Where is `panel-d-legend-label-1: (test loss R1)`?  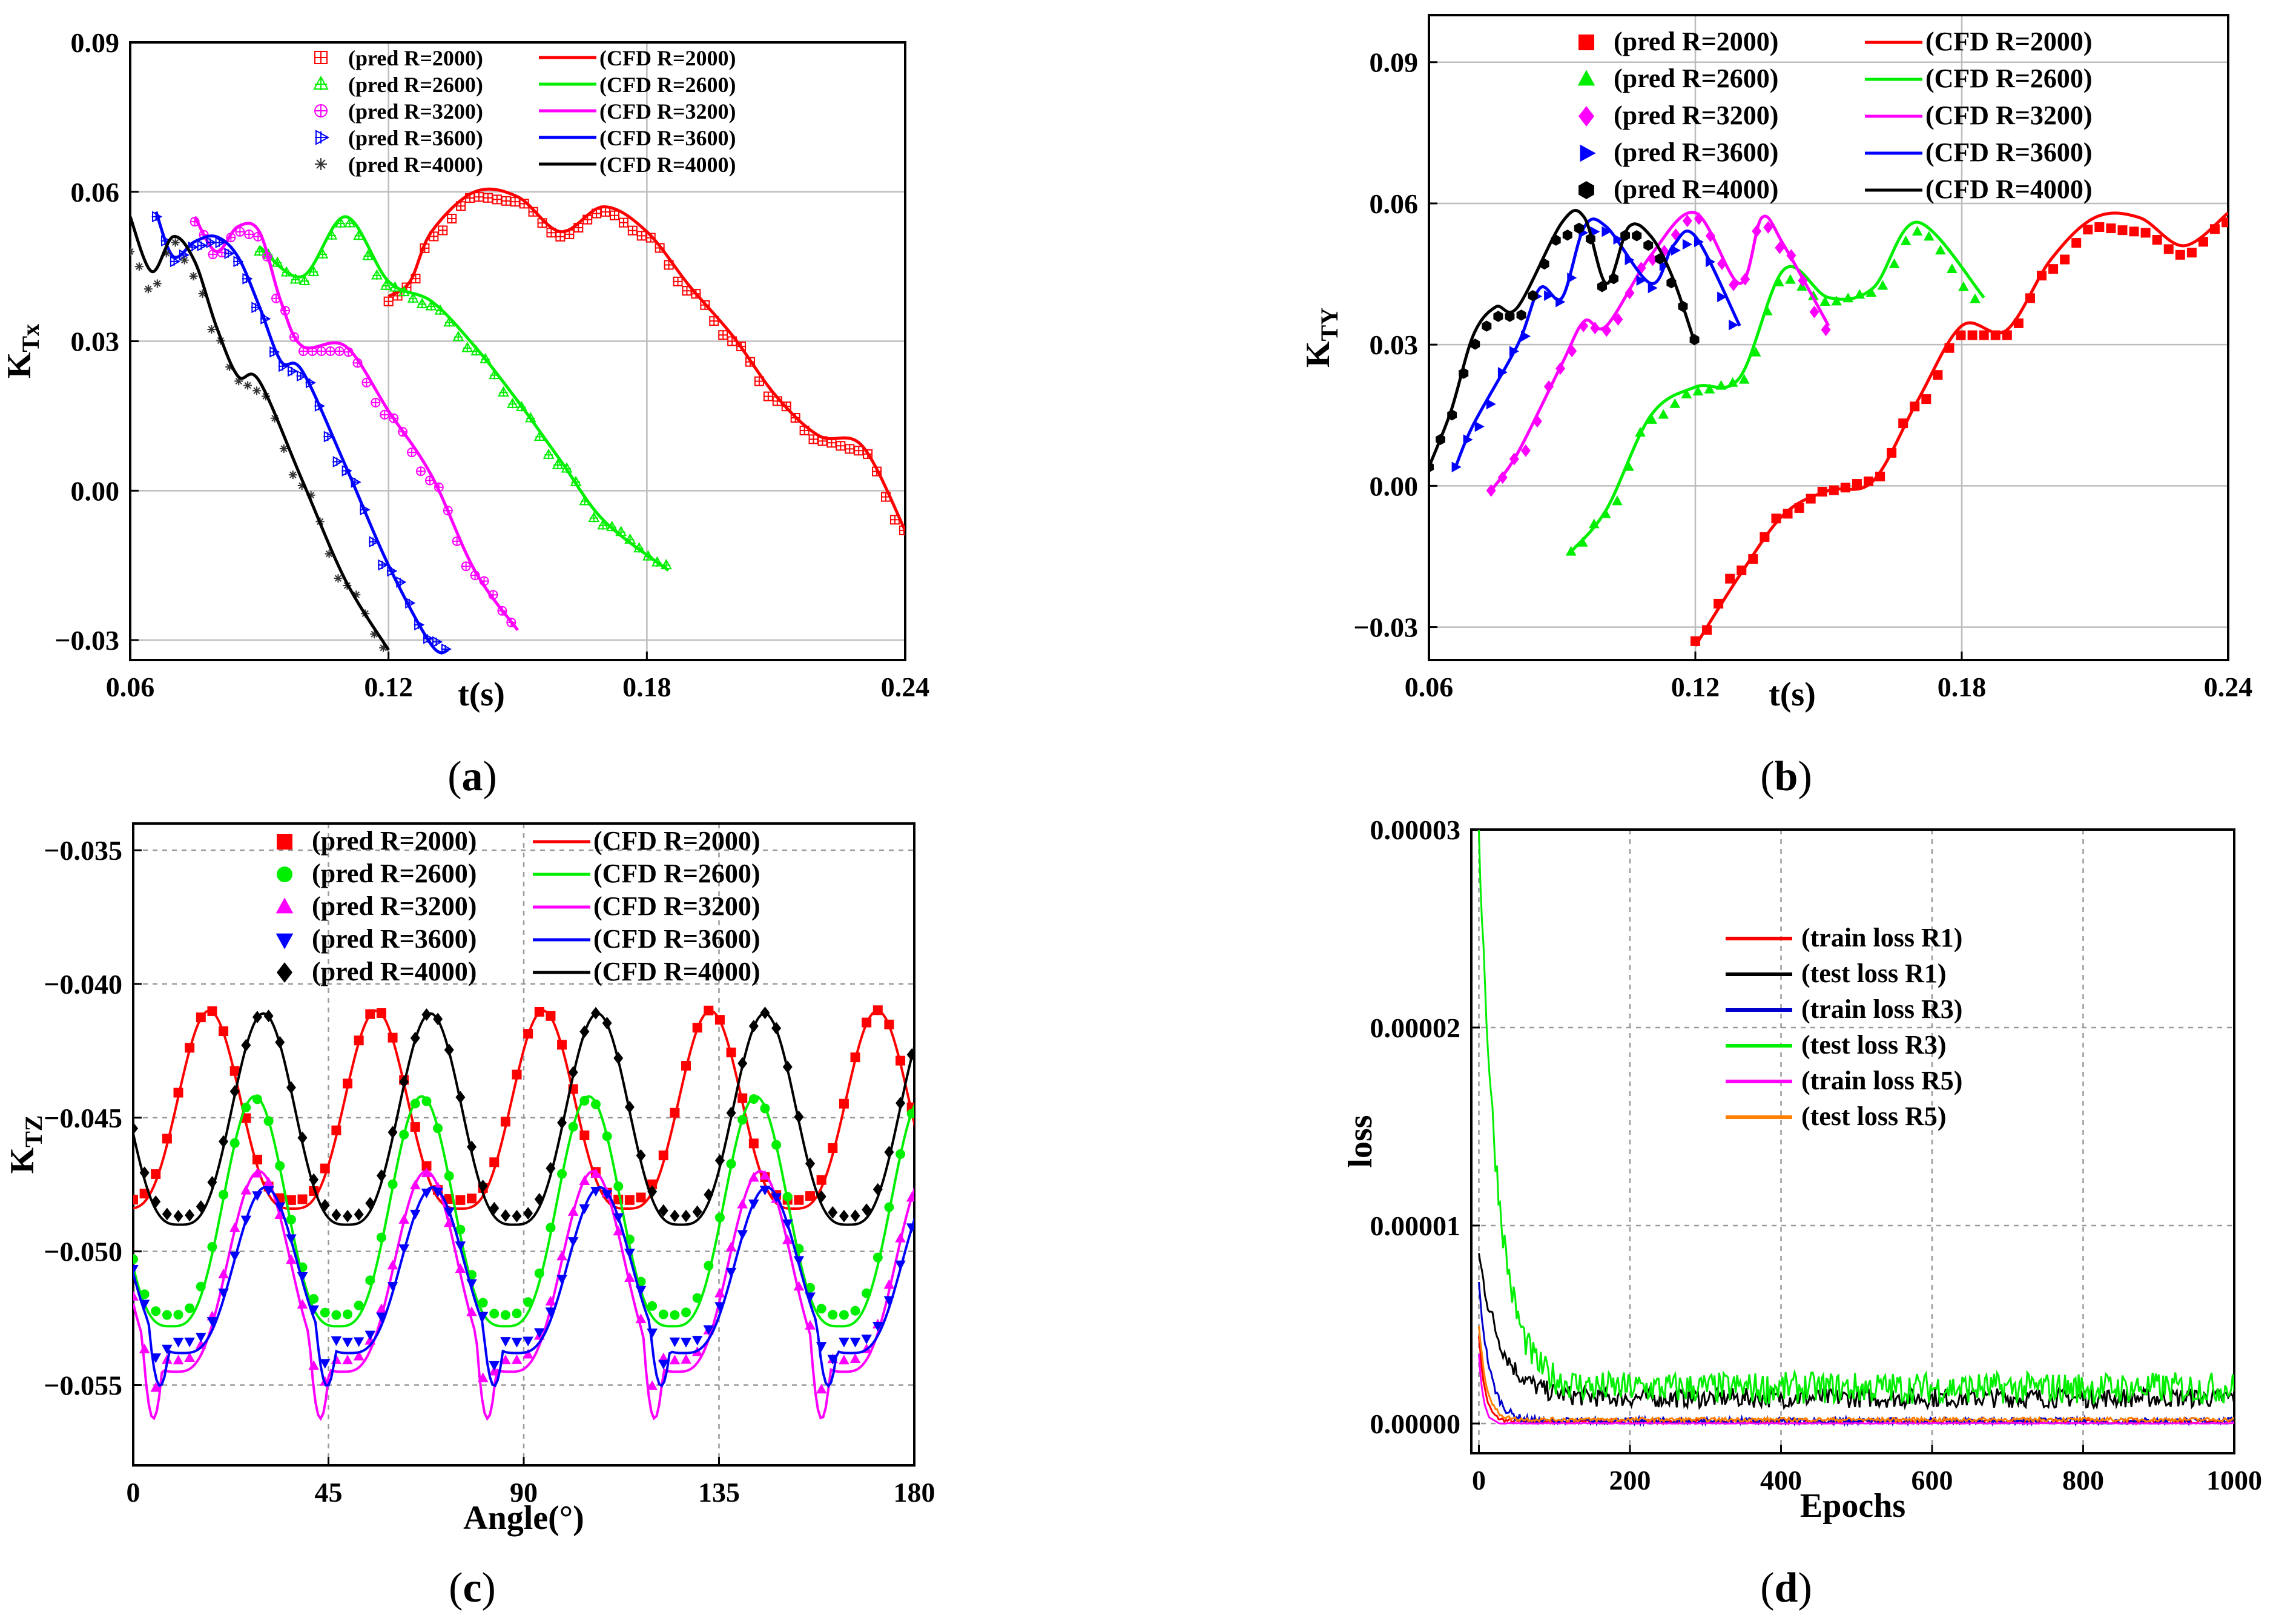 panel-d-legend-label-1: (test loss R1) is located at coordinates (1874, 973).